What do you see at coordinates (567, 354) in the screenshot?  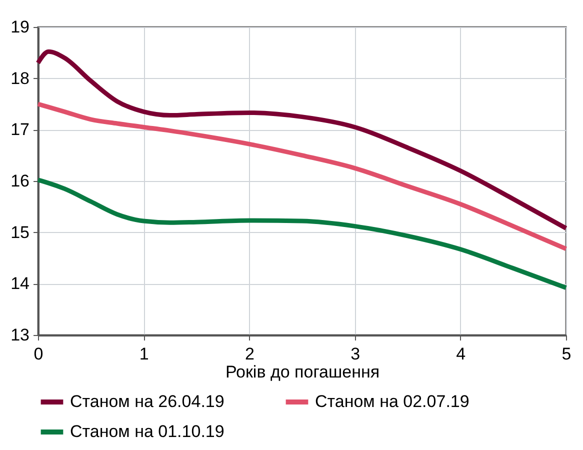 I see `x-tick-label: 5` at bounding box center [567, 354].